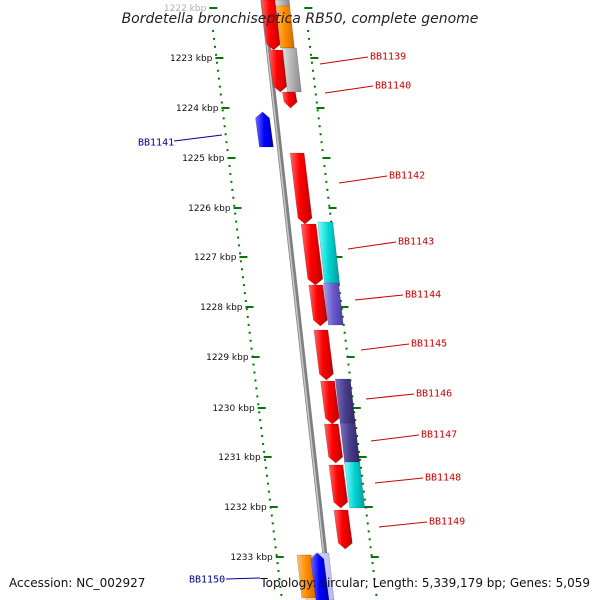 This screenshot has height=600, width=600. I want to click on gene-label-bb1149: BB1149, so click(447, 522).